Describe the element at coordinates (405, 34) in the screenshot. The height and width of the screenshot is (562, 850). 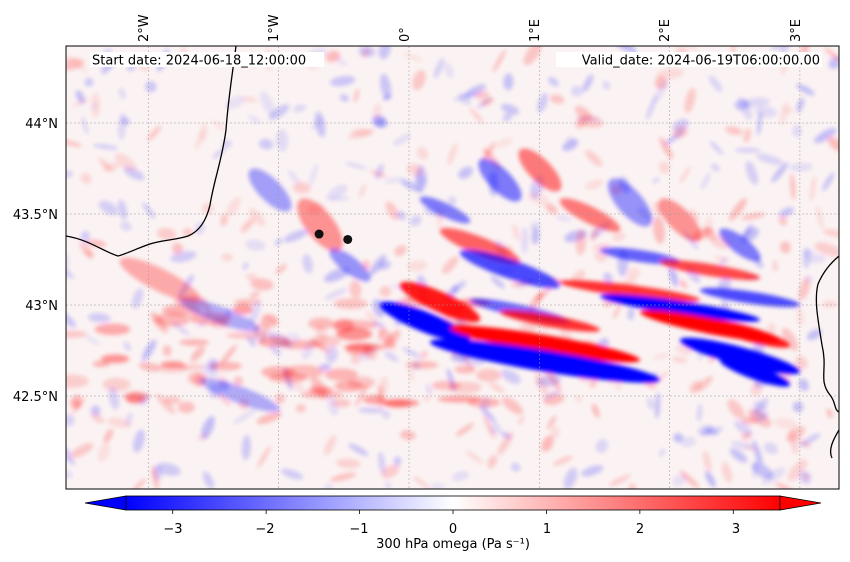
I see `lon-label: 0°` at that location.